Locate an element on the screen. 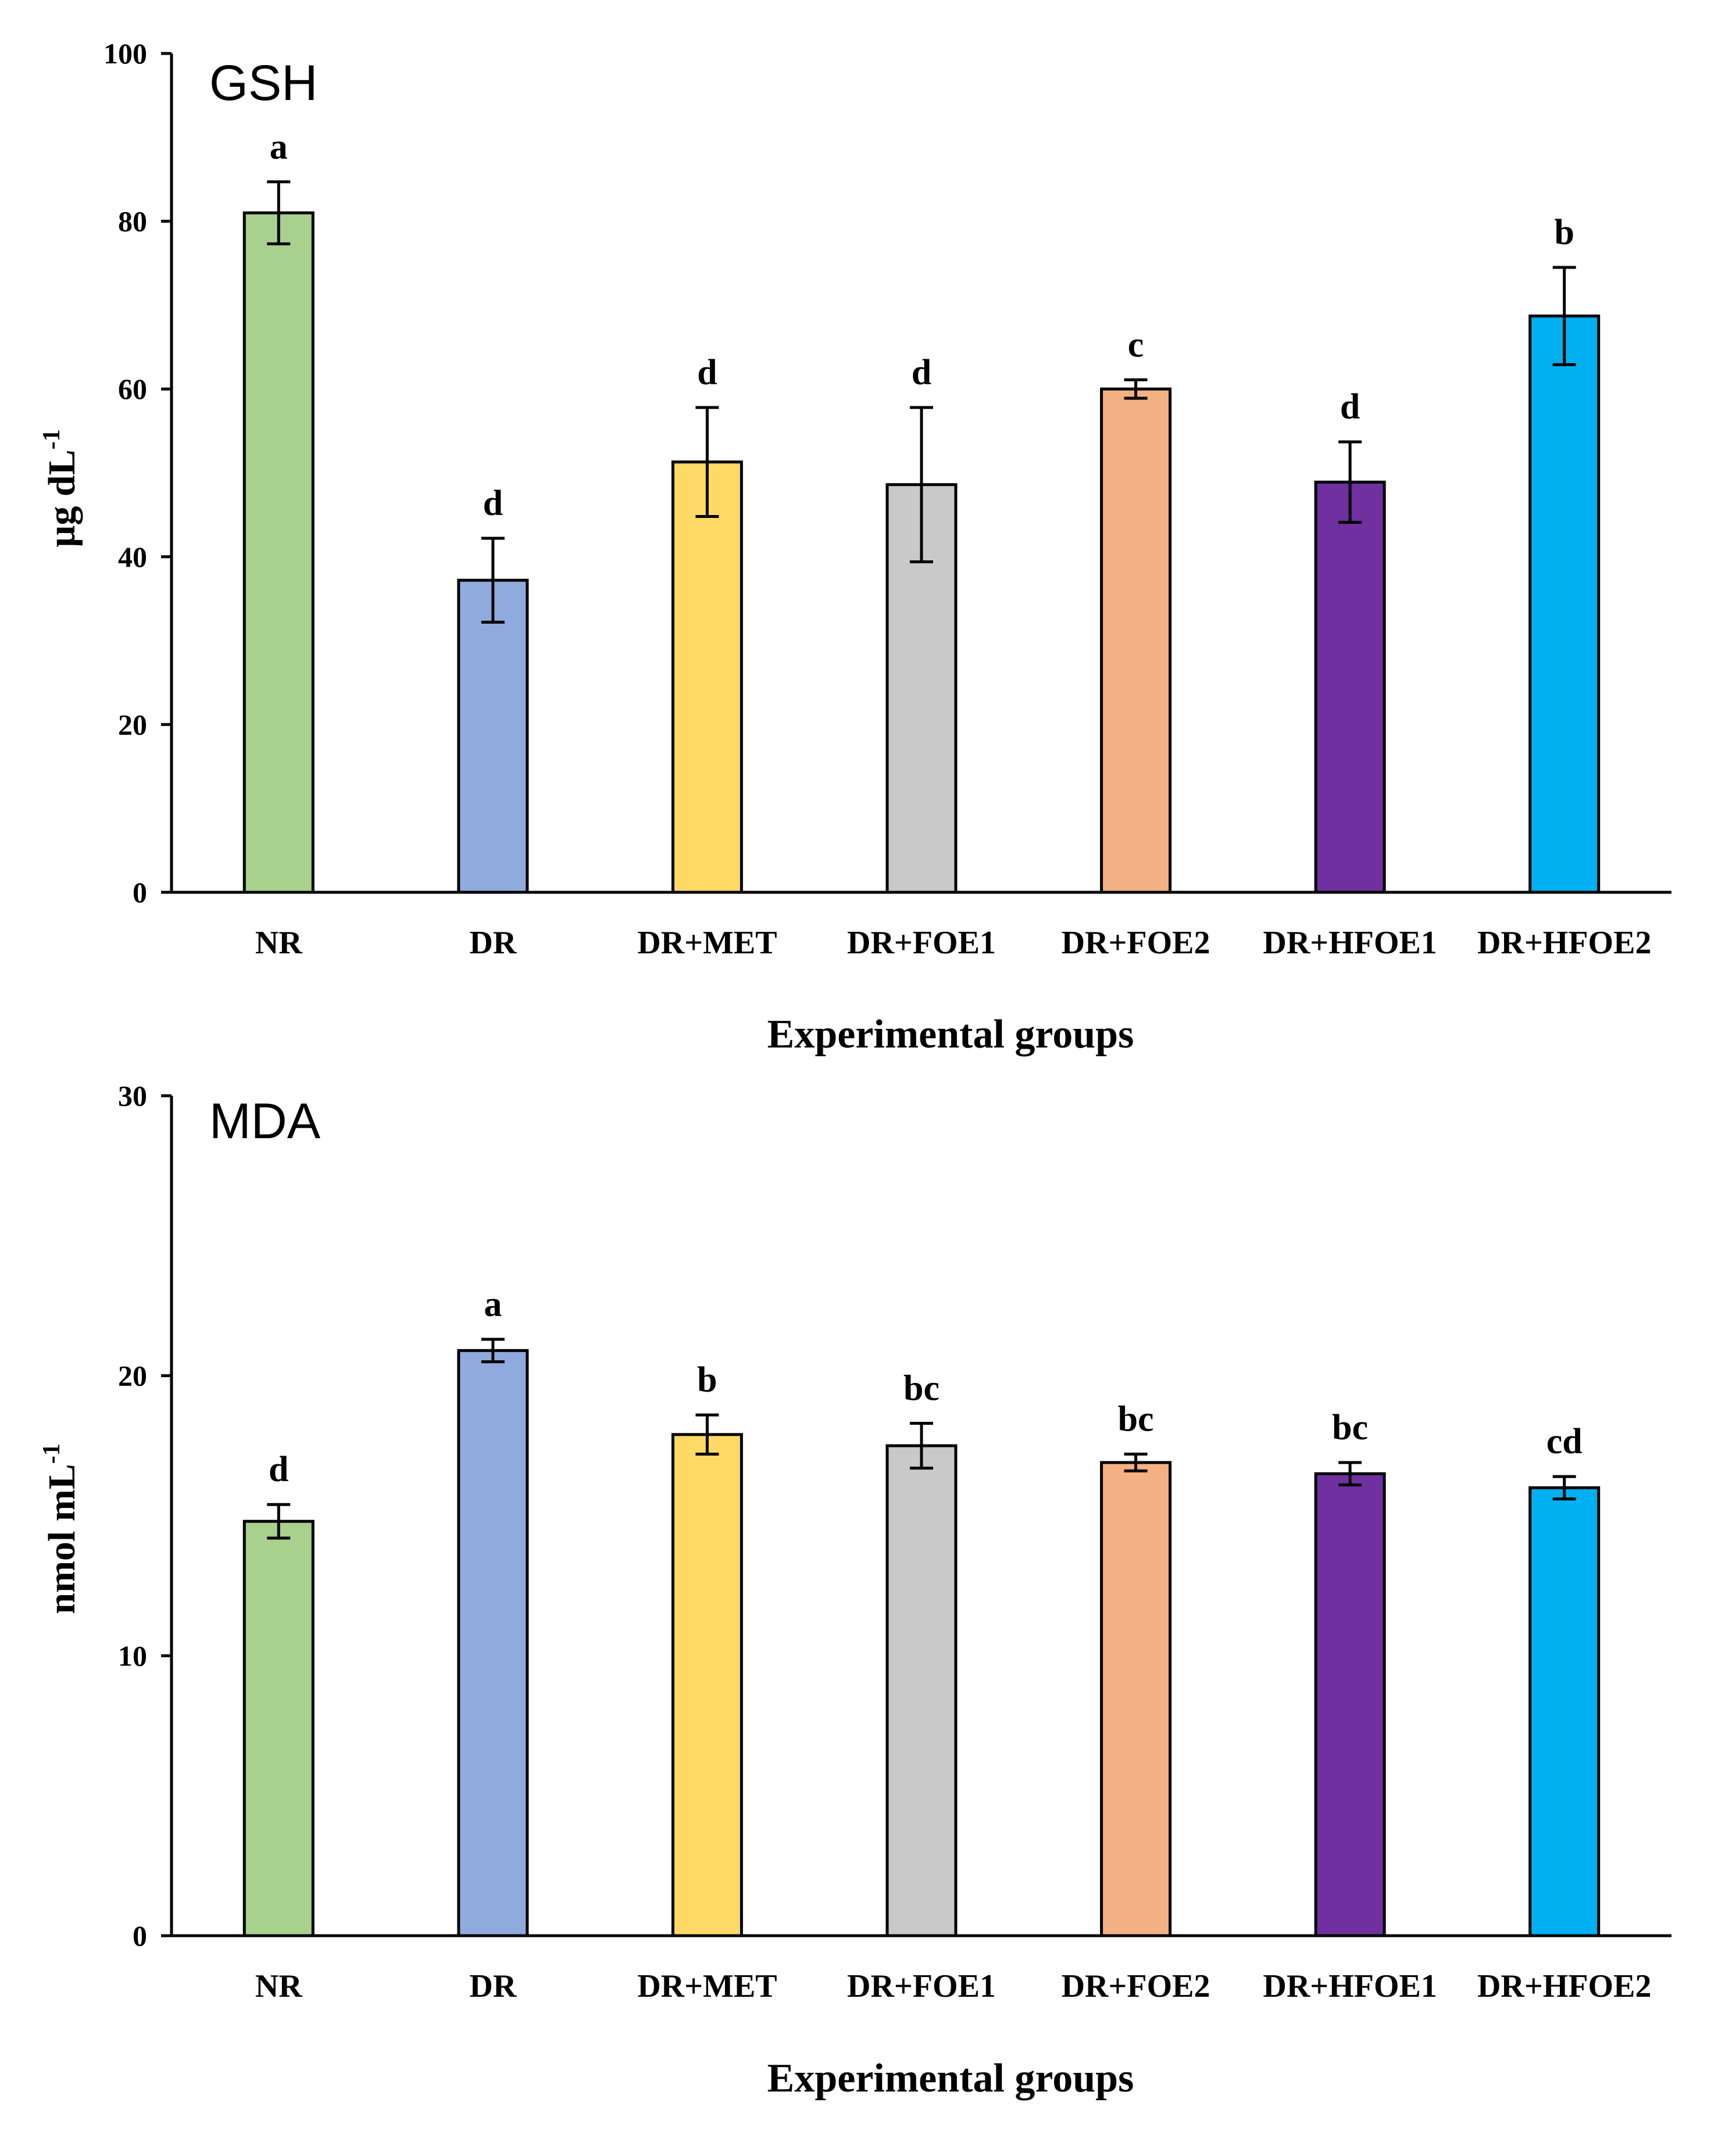  gsh-category-label: NR is located at coordinates (278, 943).